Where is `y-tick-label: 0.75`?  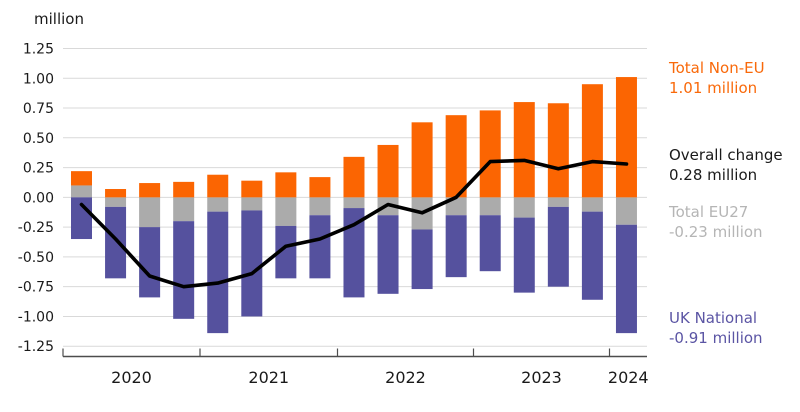 y-tick-label: 0.75 is located at coordinates (38, 109).